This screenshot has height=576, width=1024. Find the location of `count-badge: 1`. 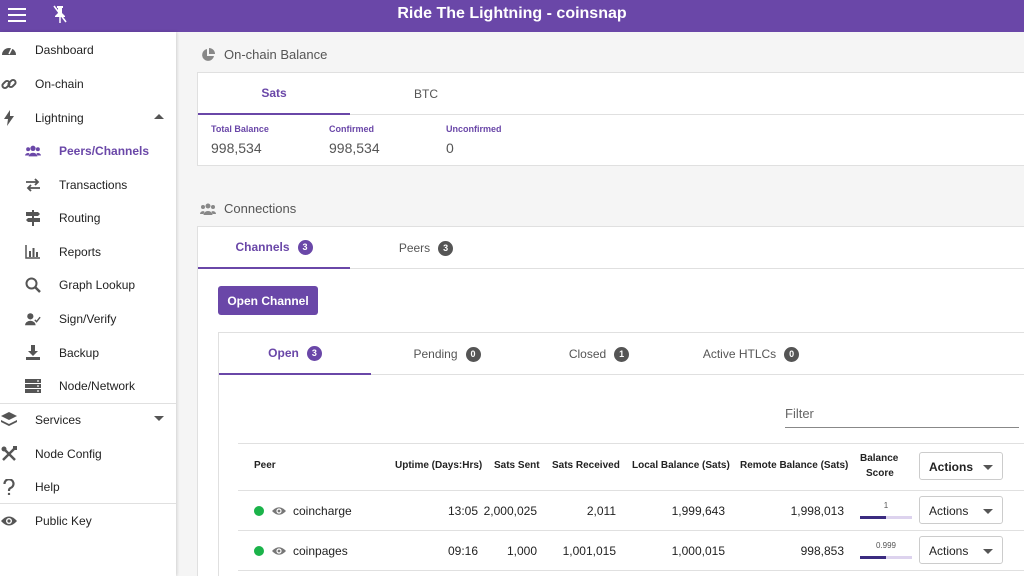

count-badge: 1 is located at coordinates (622, 354).